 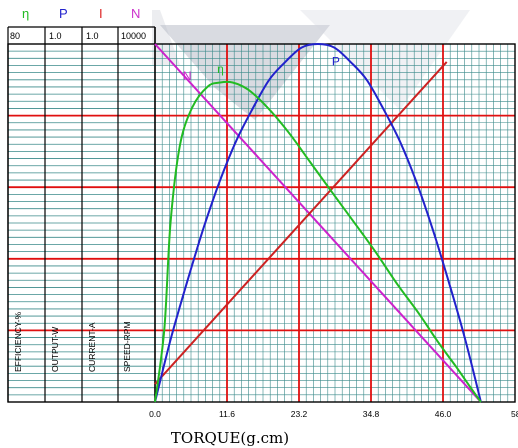 What do you see at coordinates (227, 414) in the screenshot?
I see `x-tick-label: 11.6` at bounding box center [227, 414].